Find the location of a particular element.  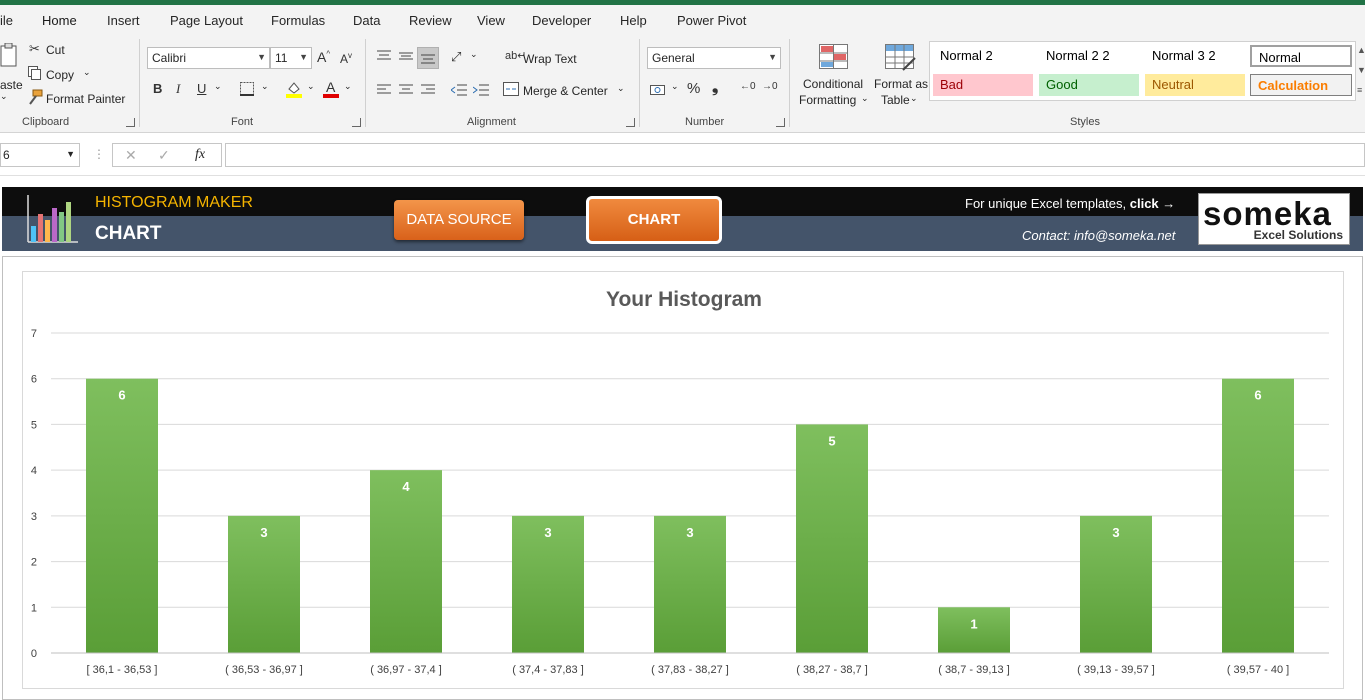

decrease-decimal-icon: →0 is located at coordinates (770, 86).